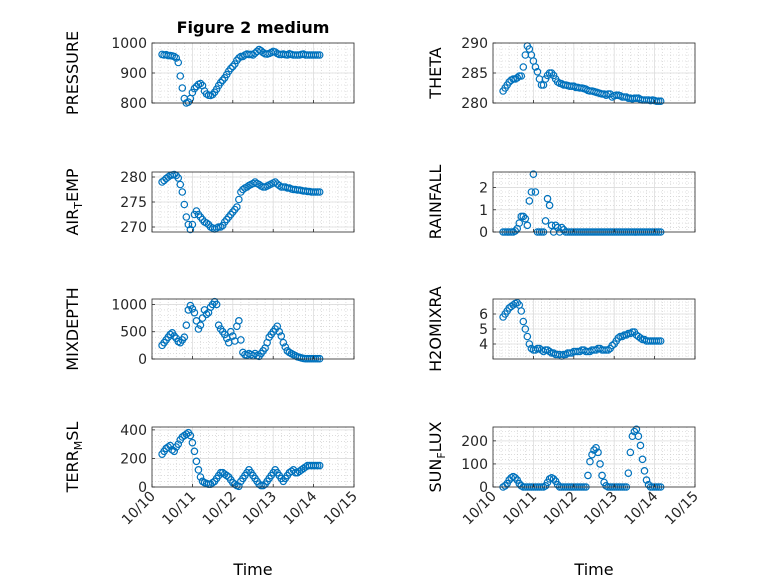 This screenshot has height=583, width=778. I want to click on y-tick-label: 800, so click(133, 104).